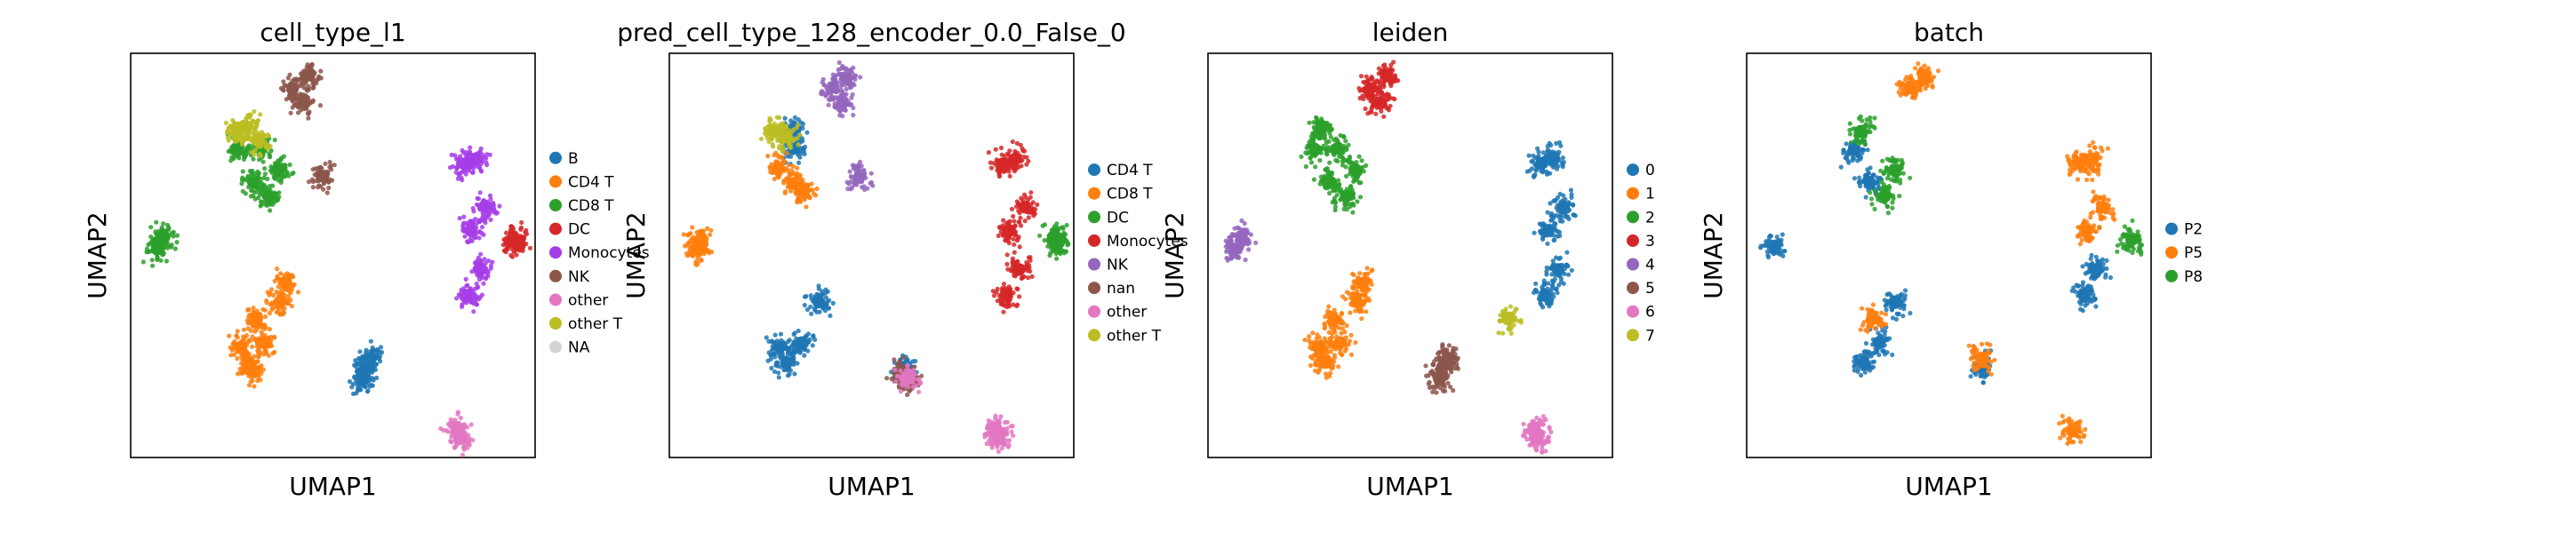 The width and height of the screenshot is (2576, 533). What do you see at coordinates (636, 255) in the screenshot?
I see `y-axis-label: UMAP2` at bounding box center [636, 255].